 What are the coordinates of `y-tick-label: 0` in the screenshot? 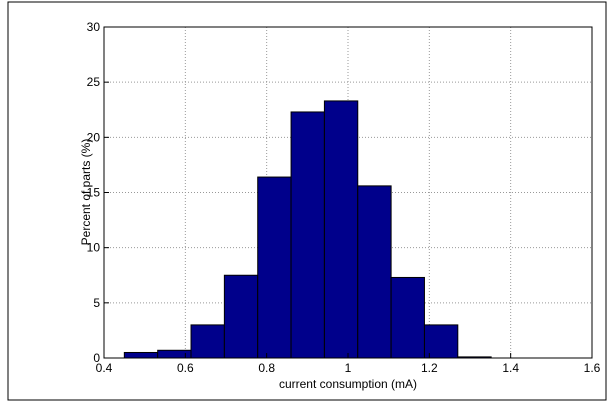 It's located at (96, 358).